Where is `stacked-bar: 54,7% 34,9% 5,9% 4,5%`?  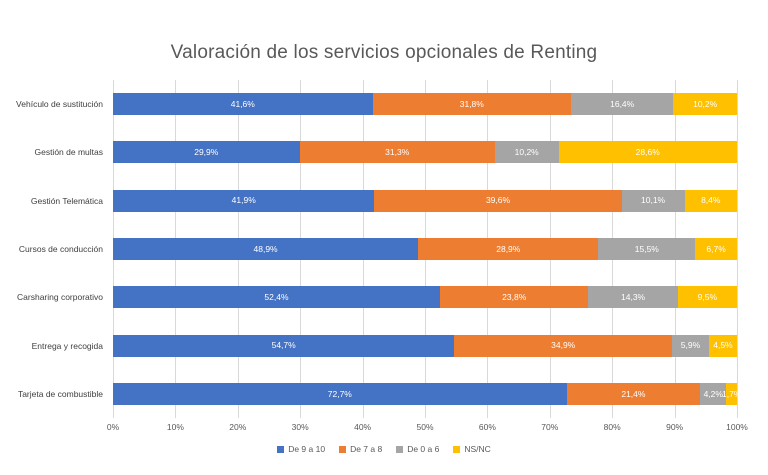
stacked-bar: 54,7% 34,9% 5,9% 4,5% is located at coordinates (425, 345).